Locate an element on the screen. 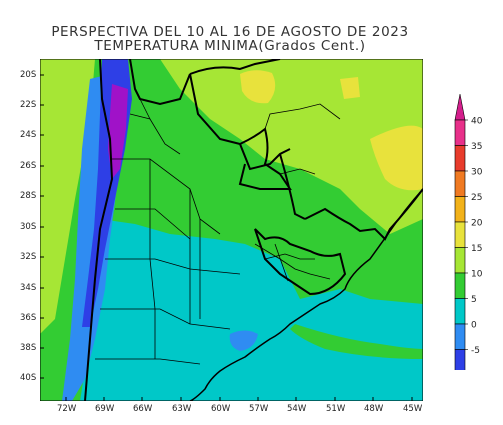 Image resolution: width=503 pixels, height=425 pixels. band-15-20-chile is located at coordinates (67, 196).